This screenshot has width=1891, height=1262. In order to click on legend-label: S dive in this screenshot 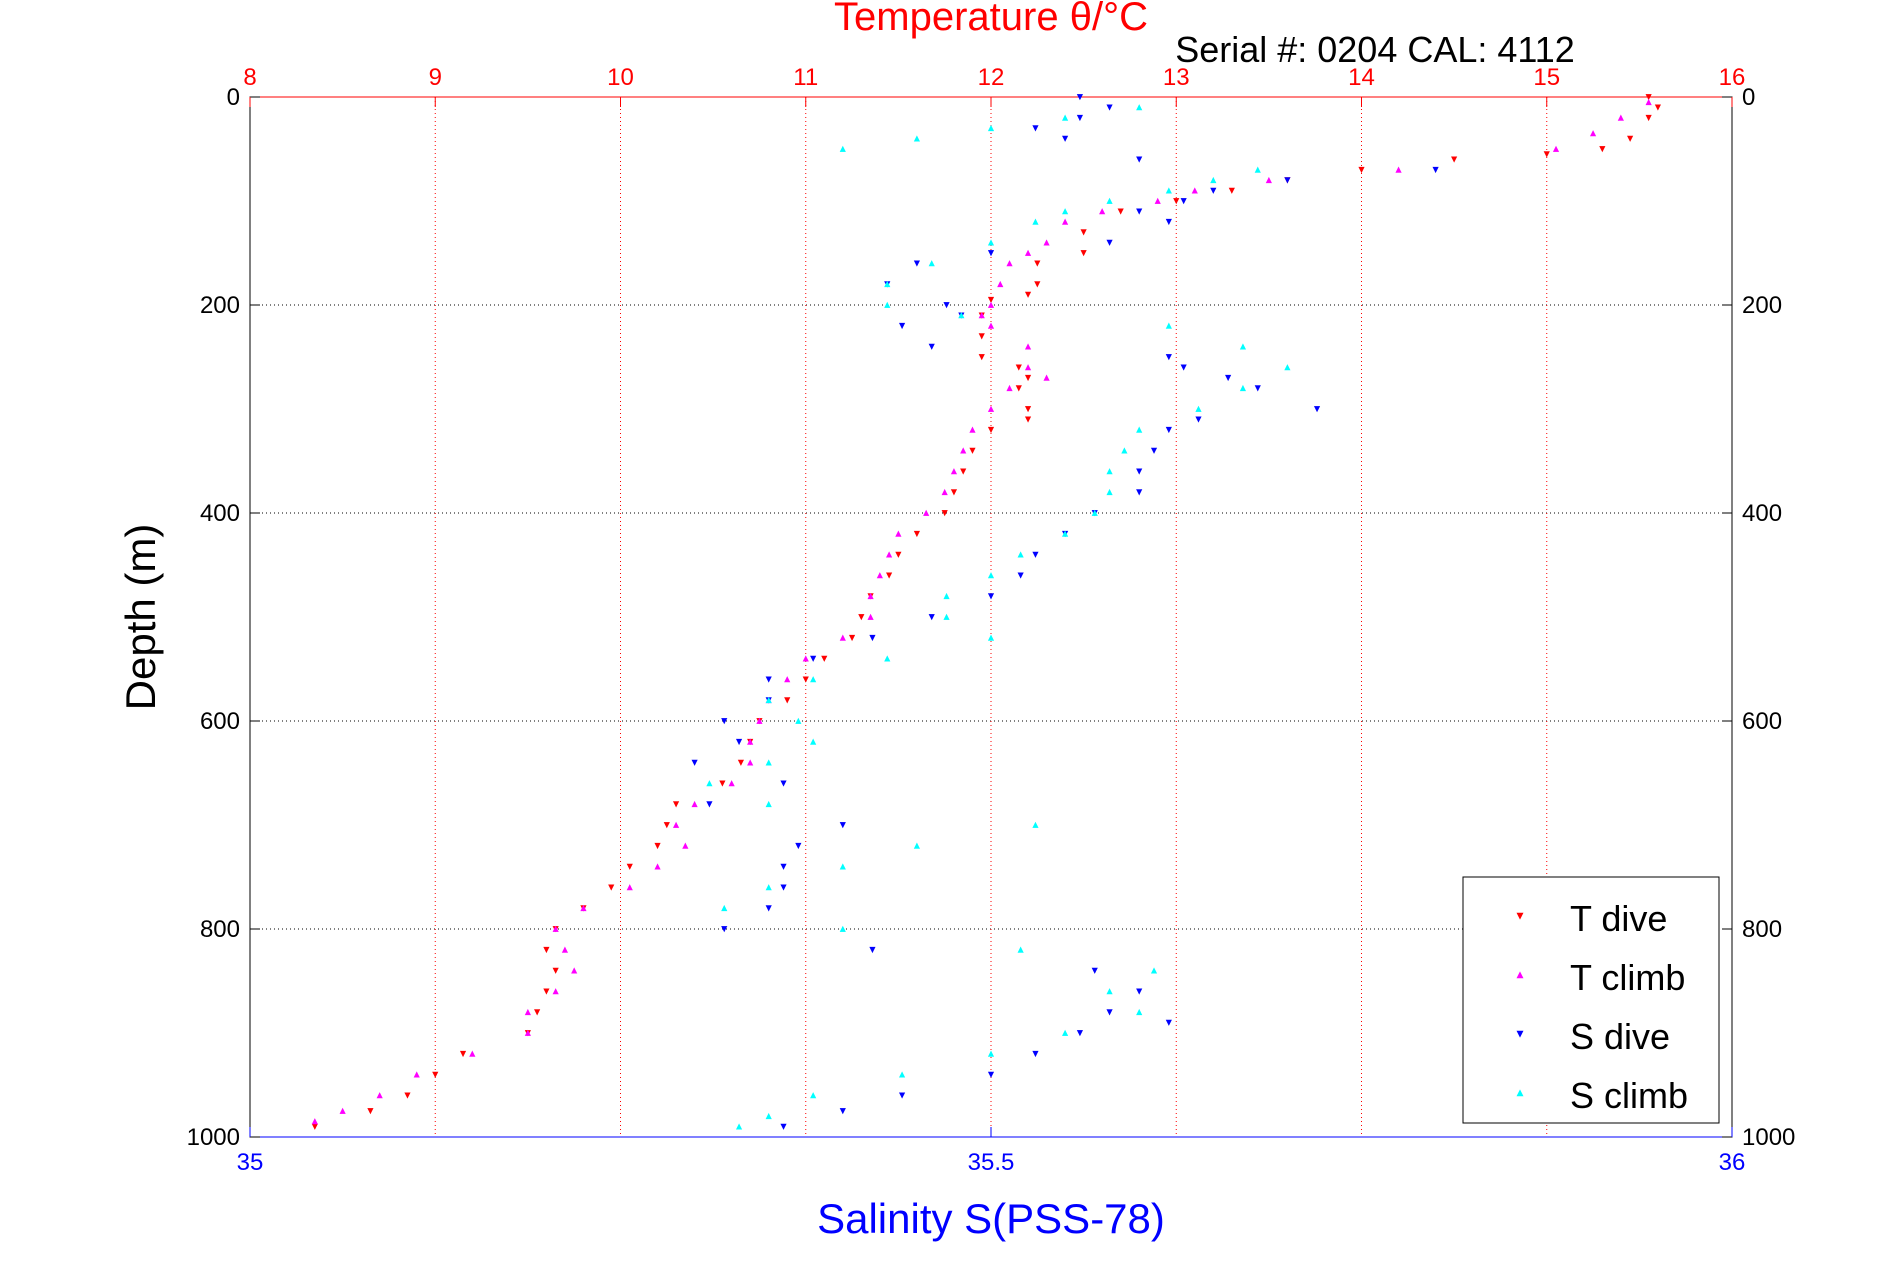, I will do `click(1620, 1036)`.